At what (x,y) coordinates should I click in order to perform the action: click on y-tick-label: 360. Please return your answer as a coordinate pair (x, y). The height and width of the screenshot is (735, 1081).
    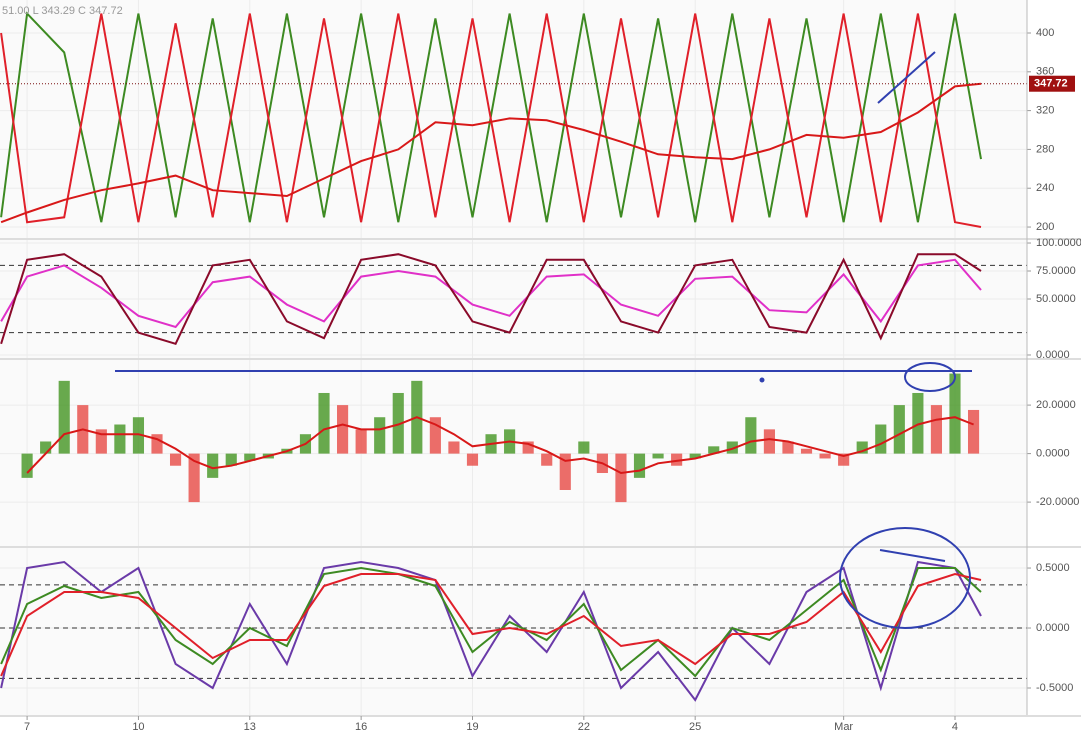
    Looking at the image, I should click on (1045, 72).